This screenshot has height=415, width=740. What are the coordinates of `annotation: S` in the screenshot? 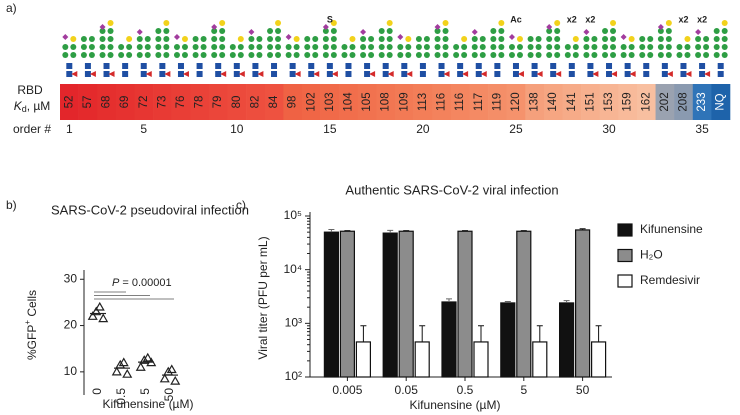 It's located at (330, 19).